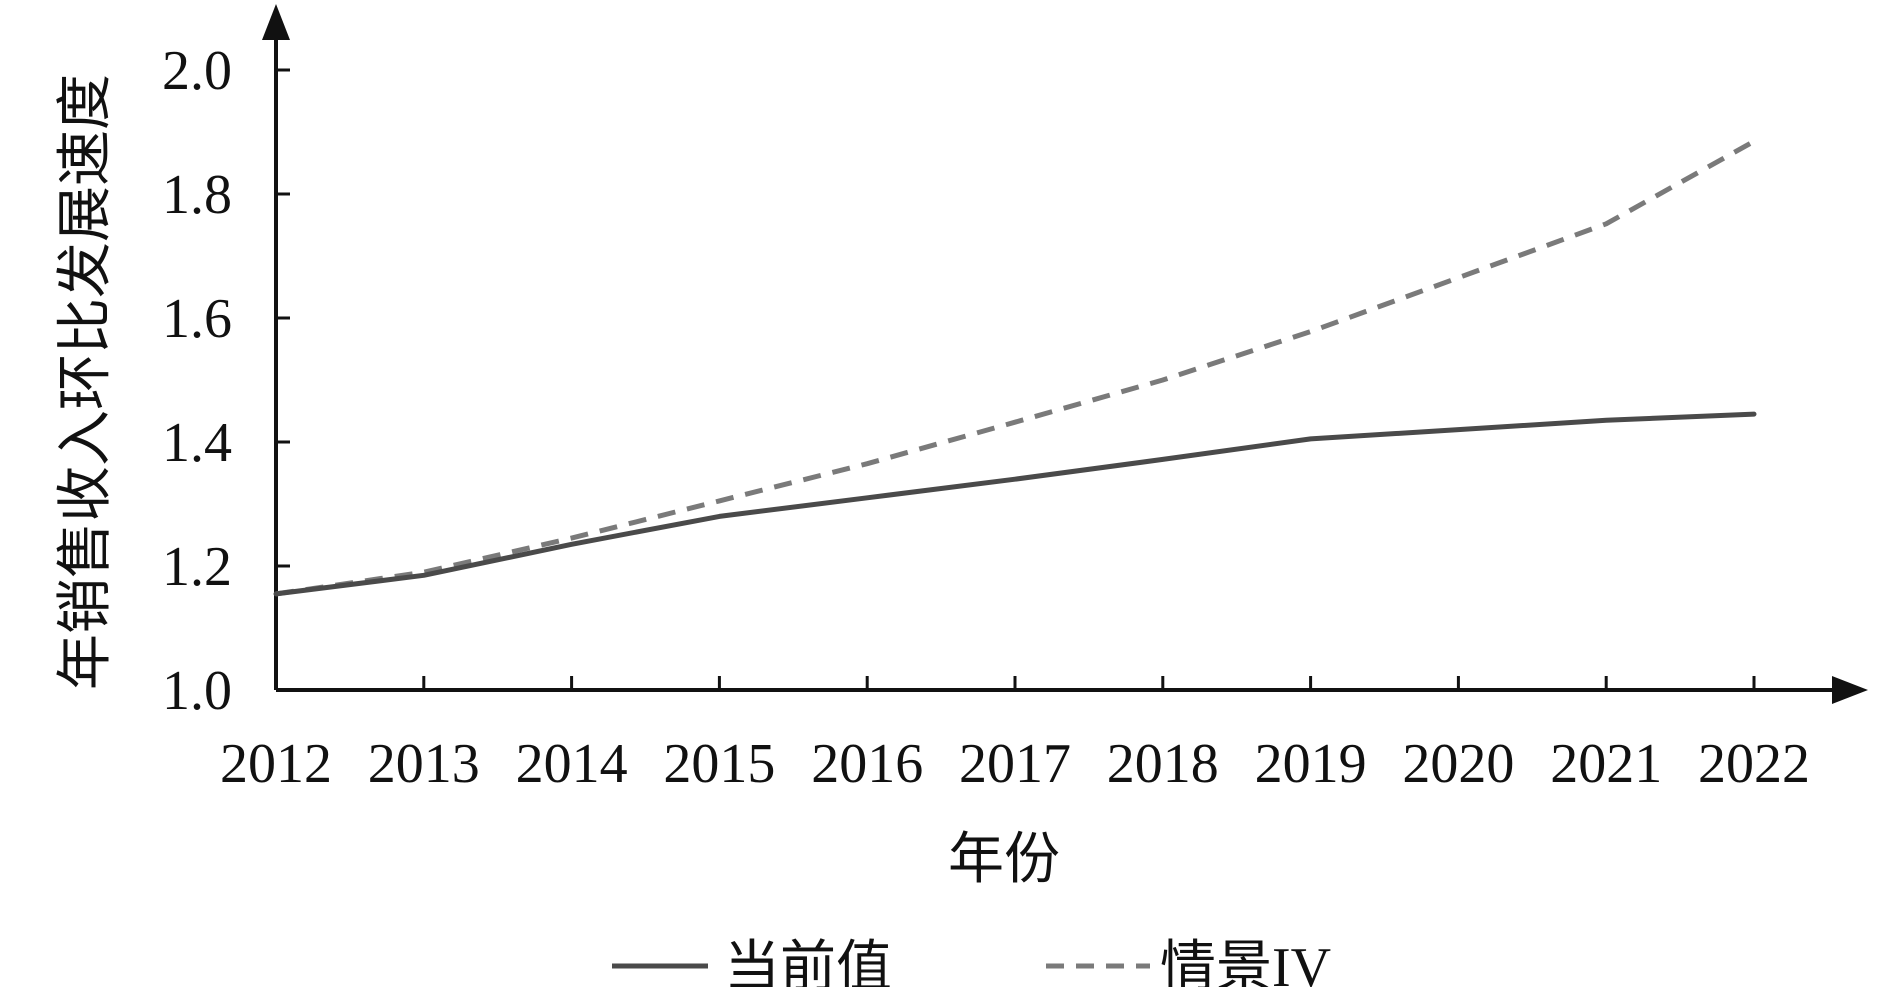  What do you see at coordinates (1458, 764) in the screenshot?
I see `x-tick-label: 2020` at bounding box center [1458, 764].